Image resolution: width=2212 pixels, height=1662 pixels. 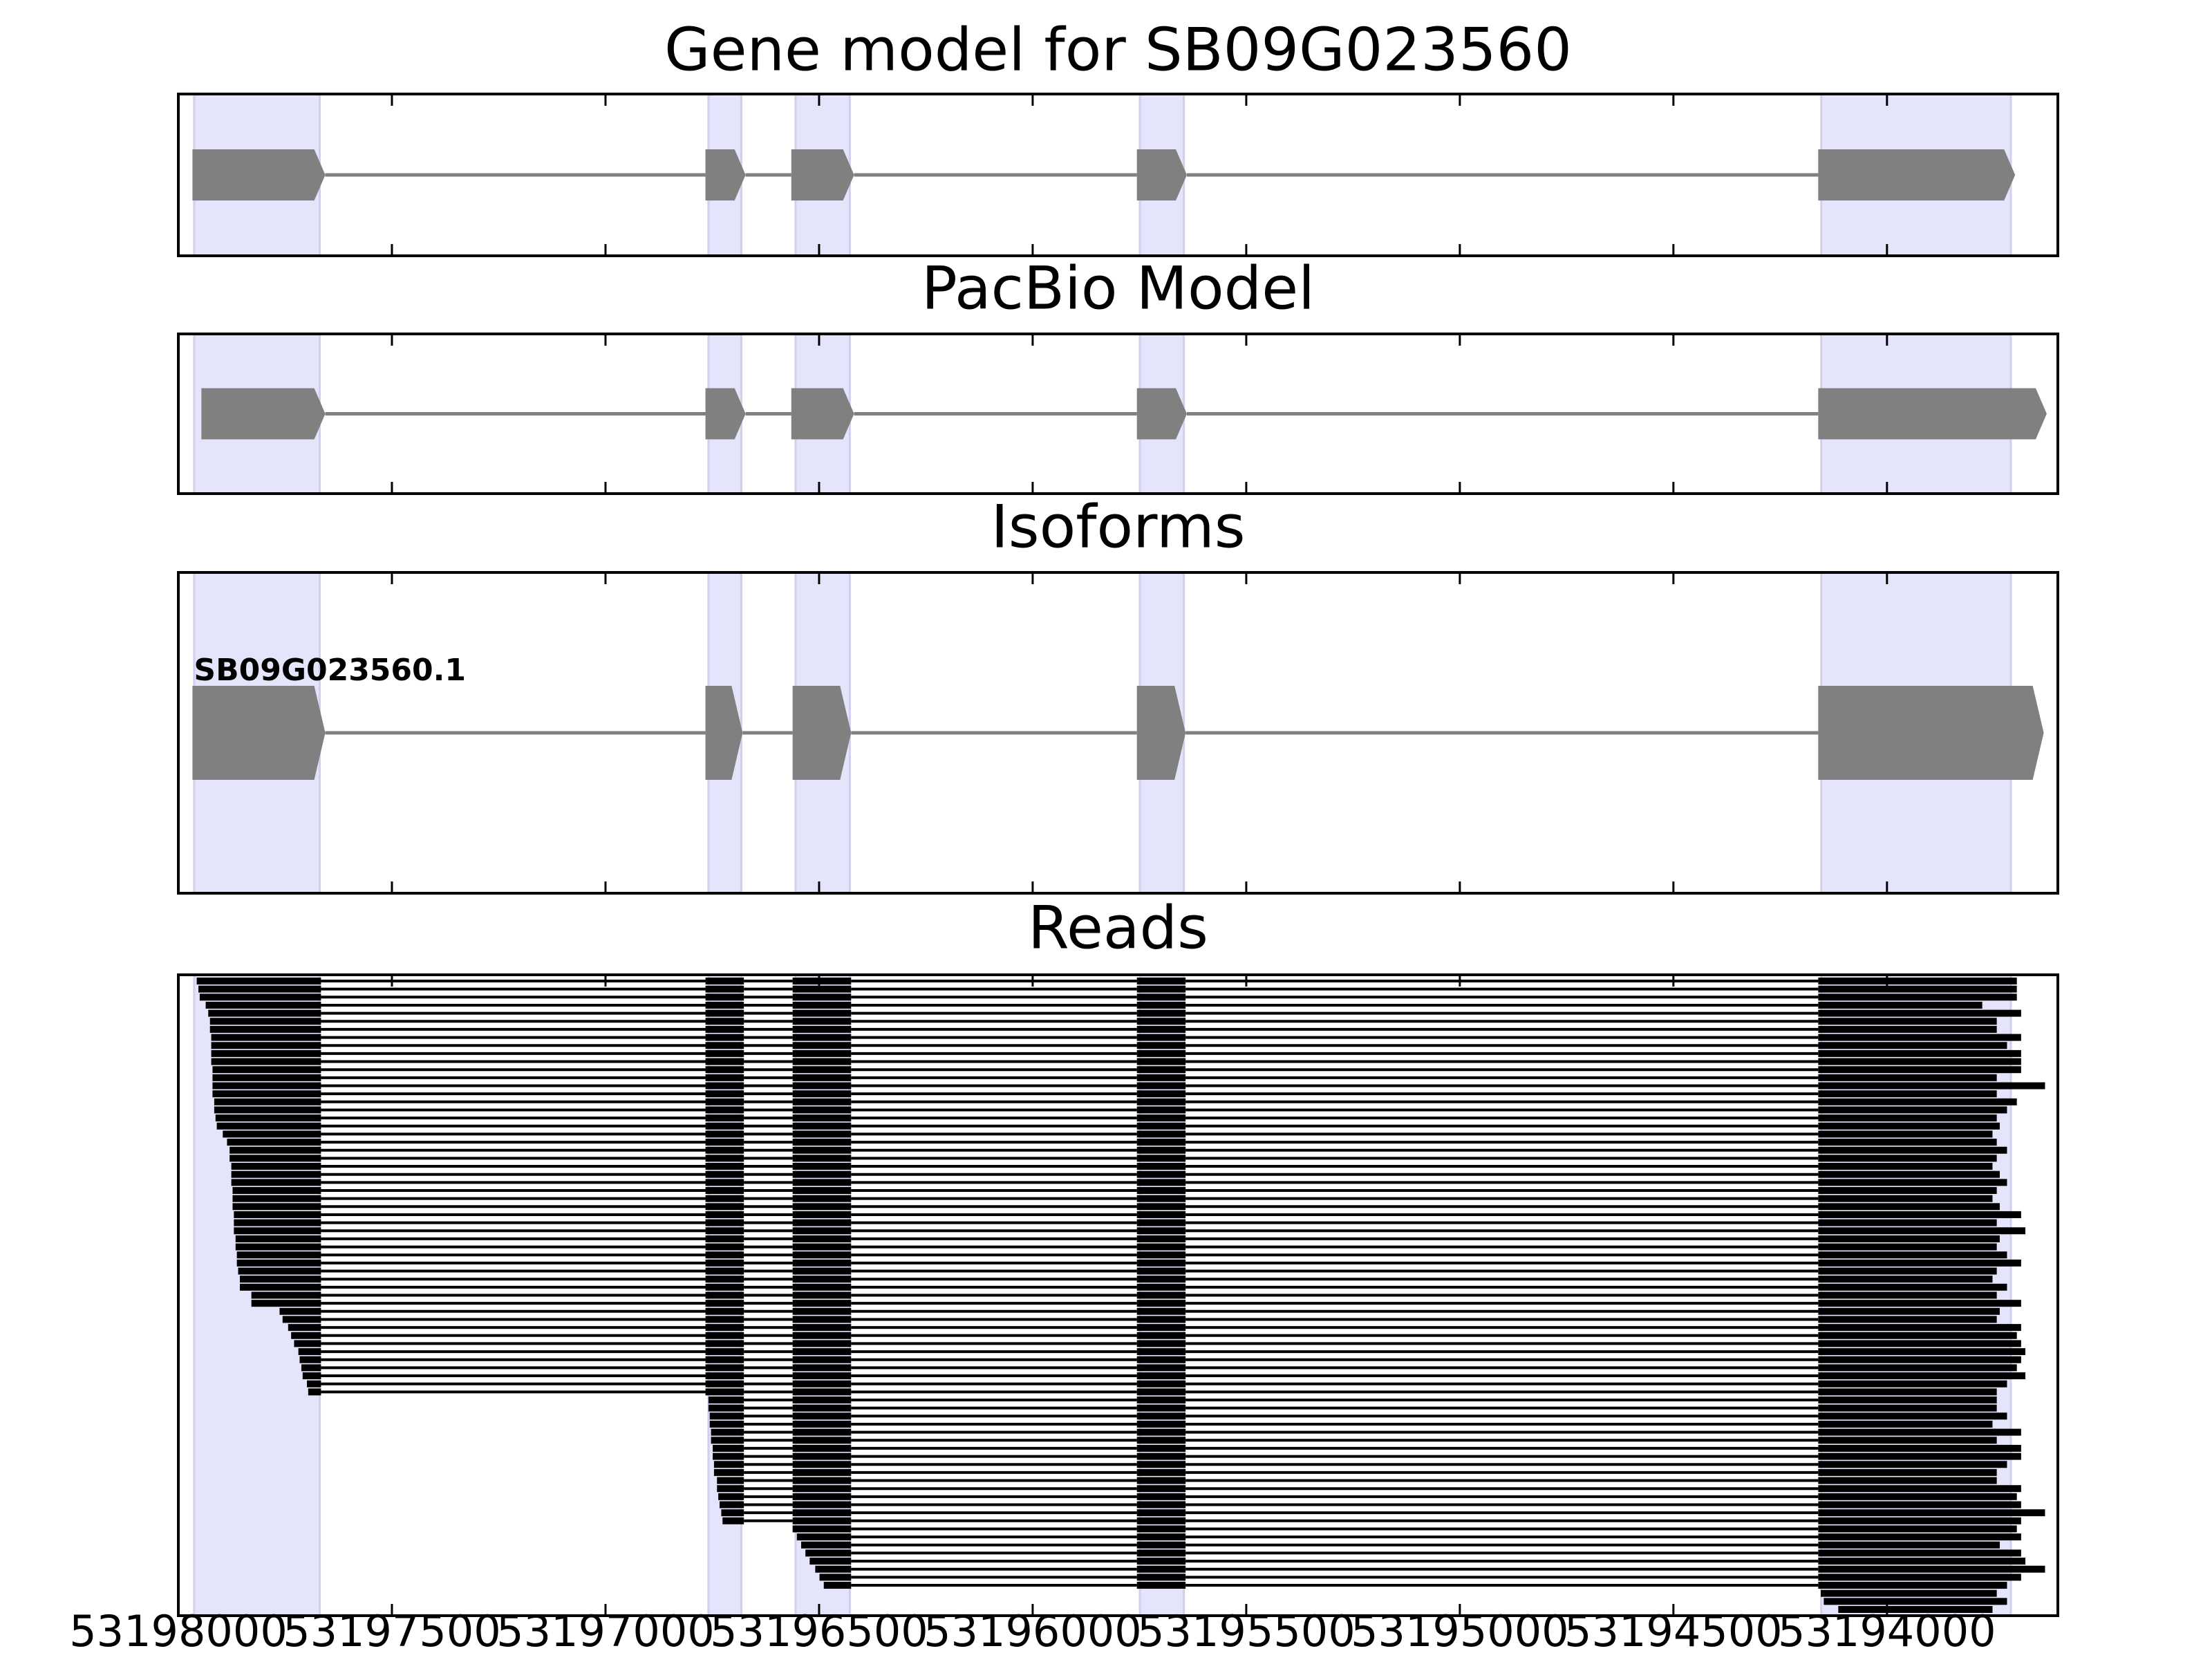 I want to click on panel-title: Gene model for SB09G023560, so click(x=1118, y=50).